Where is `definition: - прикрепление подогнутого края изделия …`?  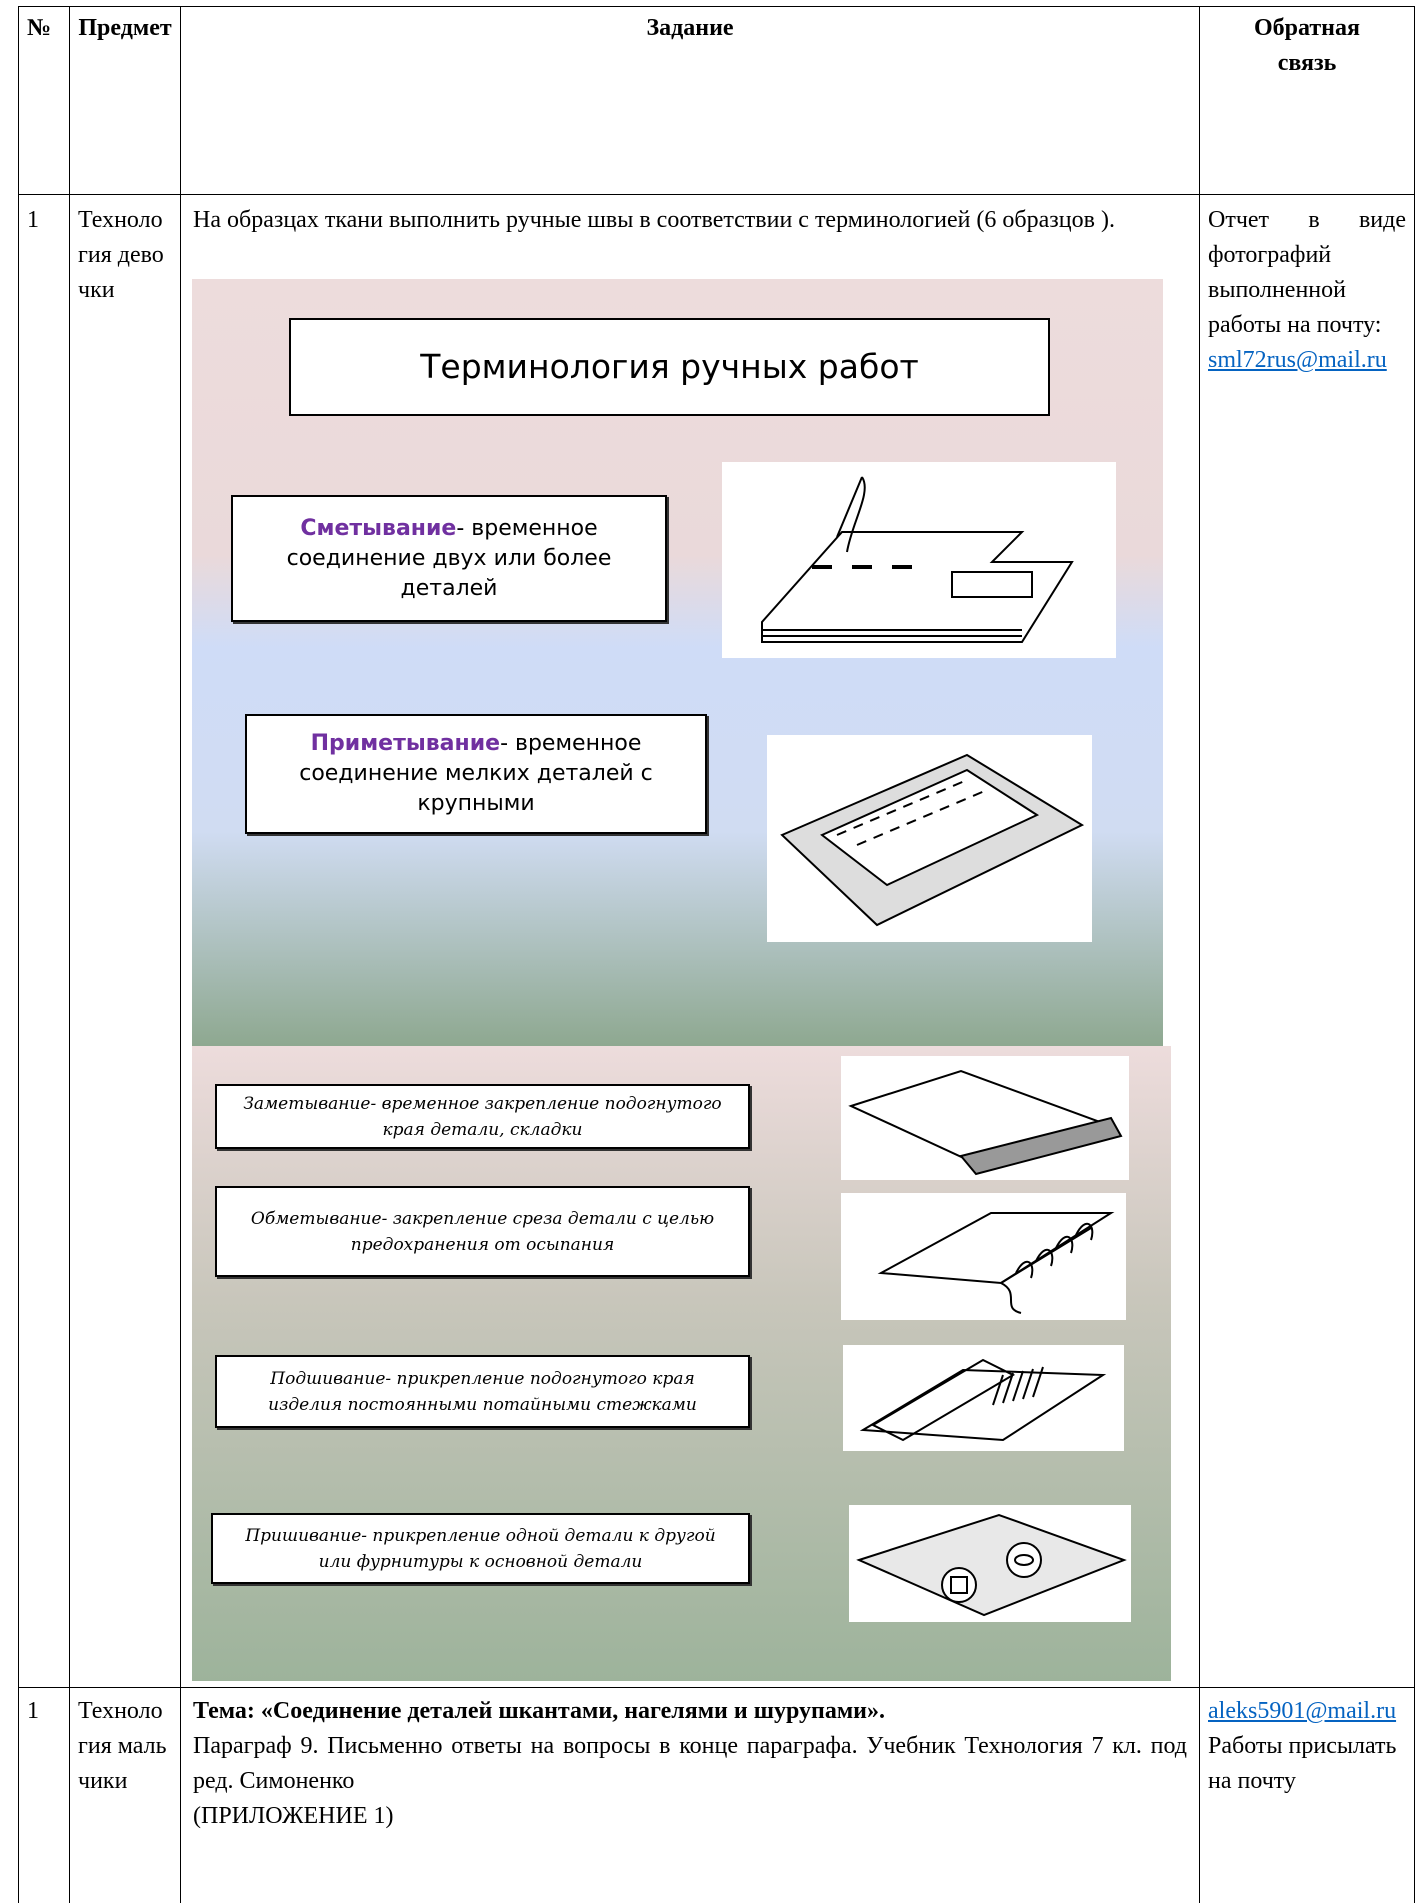
definition: - прикрепление подогнутого края изделия … is located at coordinates (482, 1391).